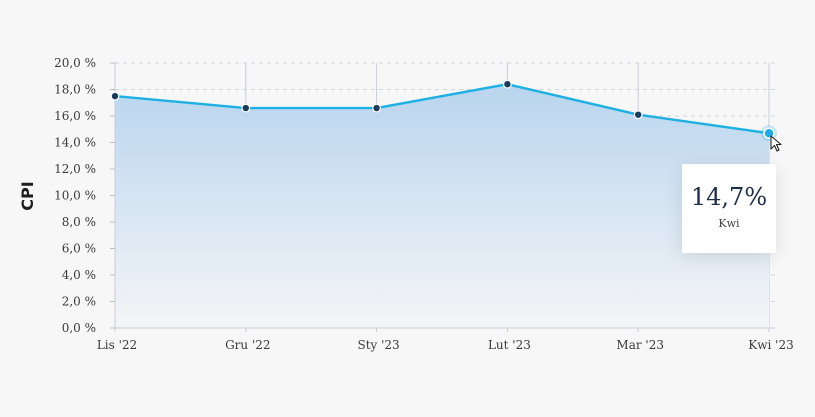 The image size is (815, 417). I want to click on y-tick-label: 18,0 %, so click(75, 90).